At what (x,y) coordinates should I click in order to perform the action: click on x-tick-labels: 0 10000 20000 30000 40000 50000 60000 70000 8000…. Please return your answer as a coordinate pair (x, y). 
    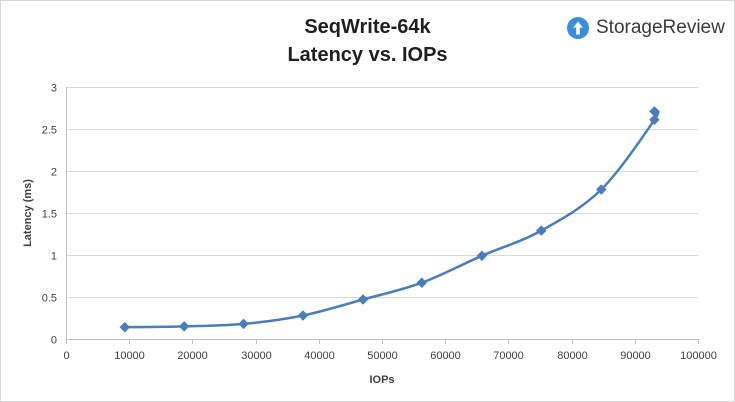
    Looking at the image, I should click on (389, 356).